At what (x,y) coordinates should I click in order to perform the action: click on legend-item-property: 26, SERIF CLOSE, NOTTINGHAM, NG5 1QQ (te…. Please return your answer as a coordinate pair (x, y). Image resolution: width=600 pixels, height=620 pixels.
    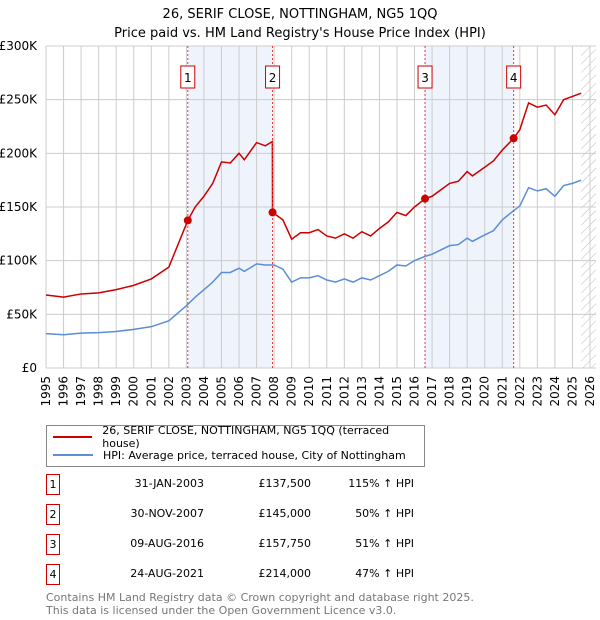
    Looking at the image, I should click on (238, 437).